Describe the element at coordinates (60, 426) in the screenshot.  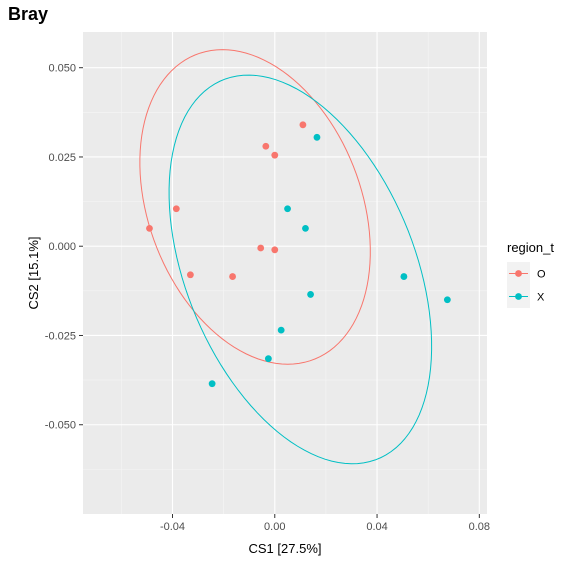
I see `y-tick-label: -0.050` at that location.